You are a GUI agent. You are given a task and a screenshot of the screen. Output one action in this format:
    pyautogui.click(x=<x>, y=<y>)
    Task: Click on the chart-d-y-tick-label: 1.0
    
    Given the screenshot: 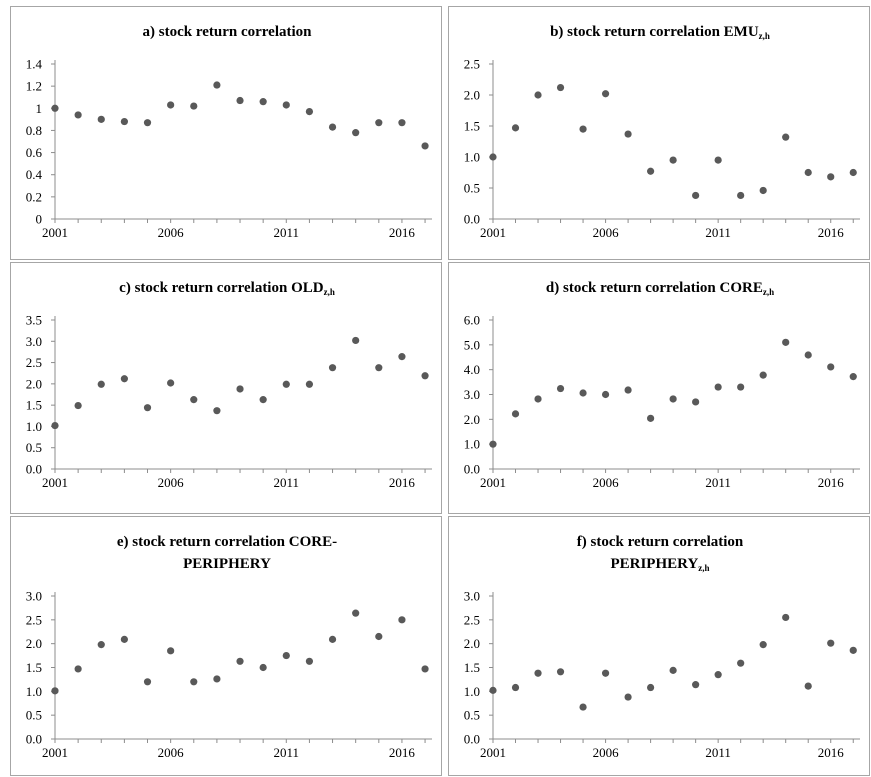 What is the action you would take?
    pyautogui.click(x=472, y=444)
    